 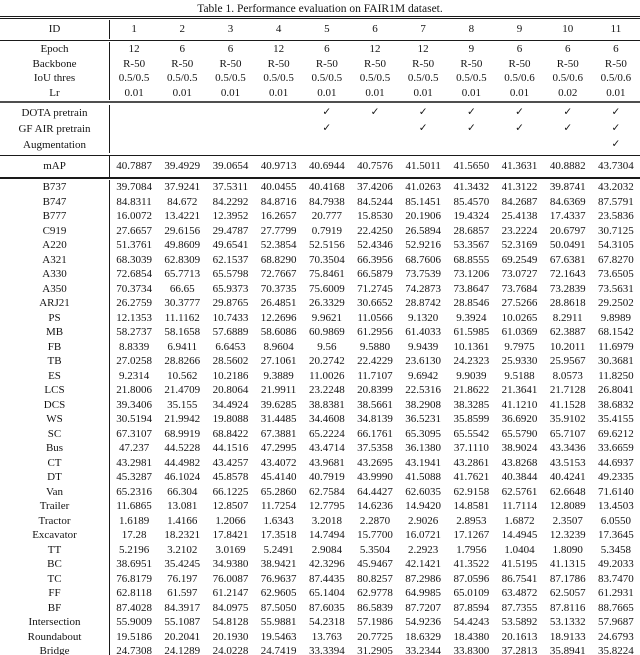 What do you see at coordinates (326, 390) in the screenshot?
I see `score-cell: 23.2248` at bounding box center [326, 390].